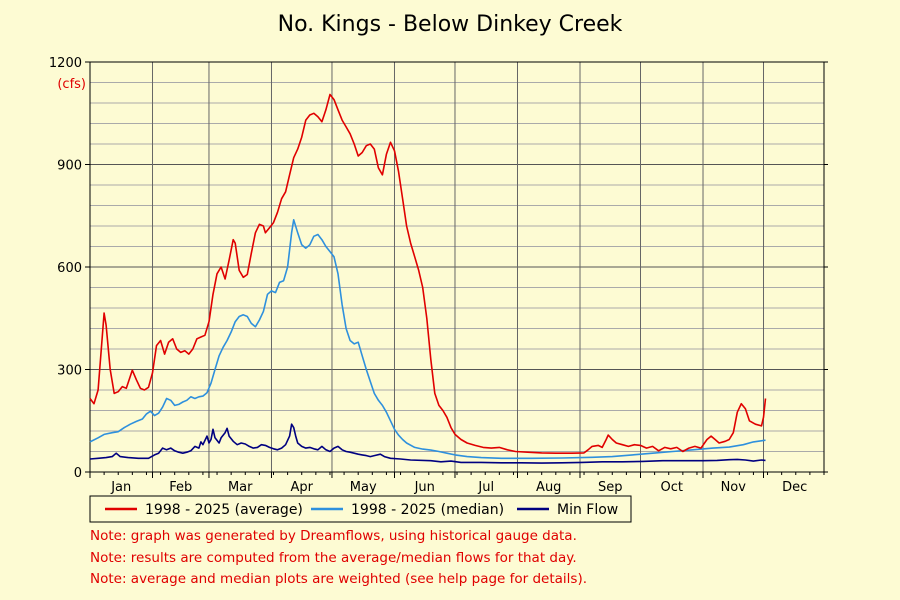 This screenshot has width=900, height=600. Describe the element at coordinates (734, 487) in the screenshot. I see `x-tick-label: Nov` at that location.